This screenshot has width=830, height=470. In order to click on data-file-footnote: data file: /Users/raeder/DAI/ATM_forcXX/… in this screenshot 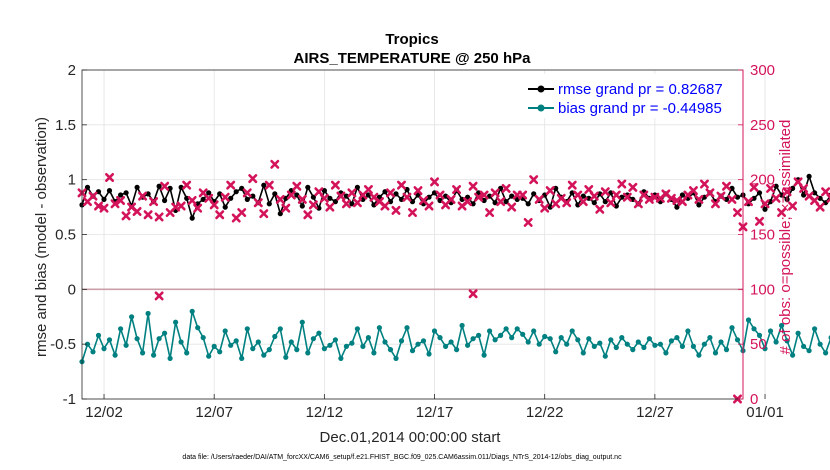, I will do `click(402, 457)`.